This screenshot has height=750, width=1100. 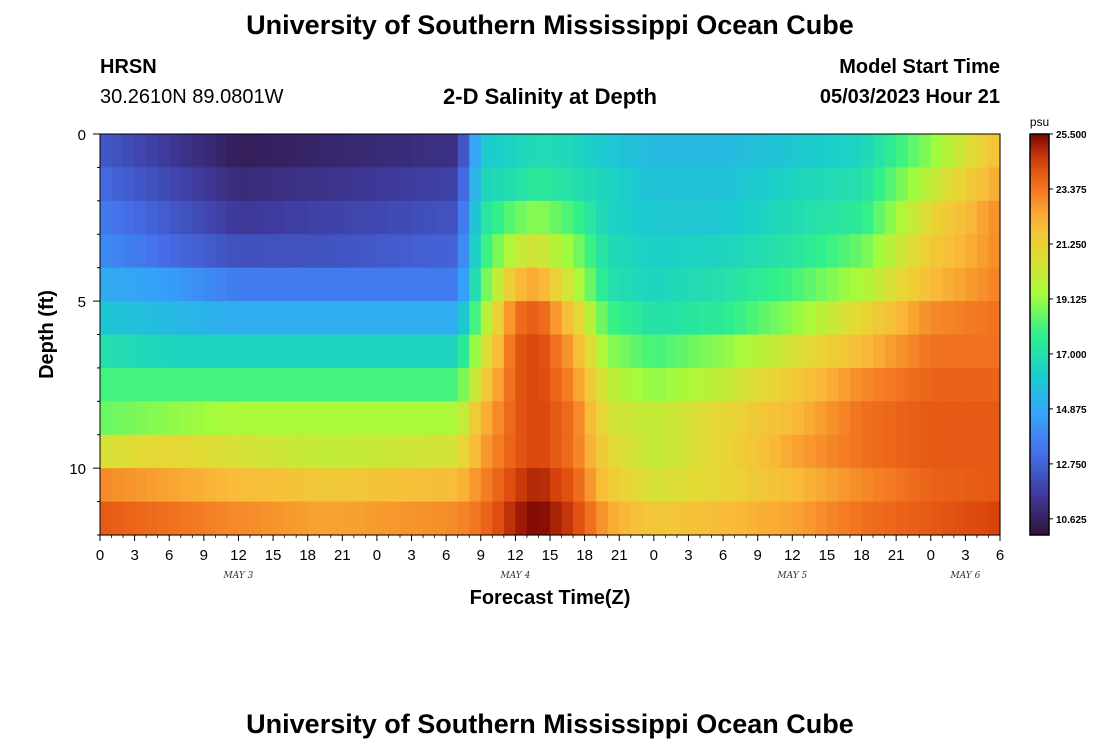 I want to click on x-tick-label: 15, so click(x=550, y=555).